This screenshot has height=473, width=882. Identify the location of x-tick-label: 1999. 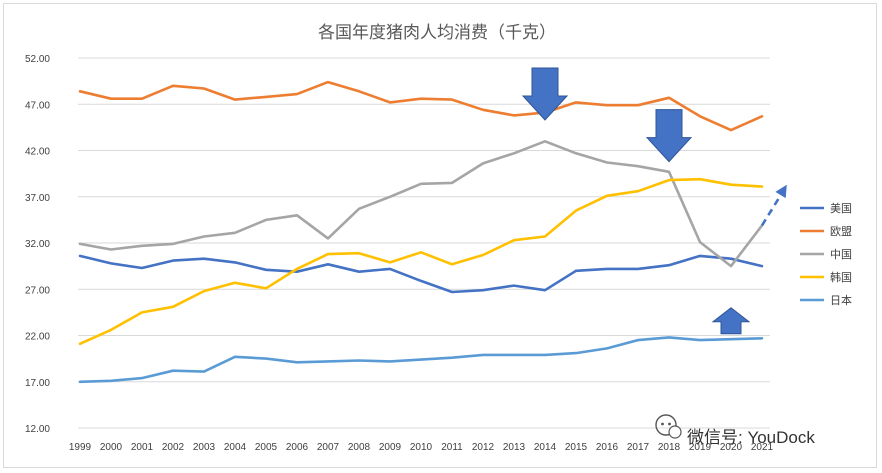
(80, 447).